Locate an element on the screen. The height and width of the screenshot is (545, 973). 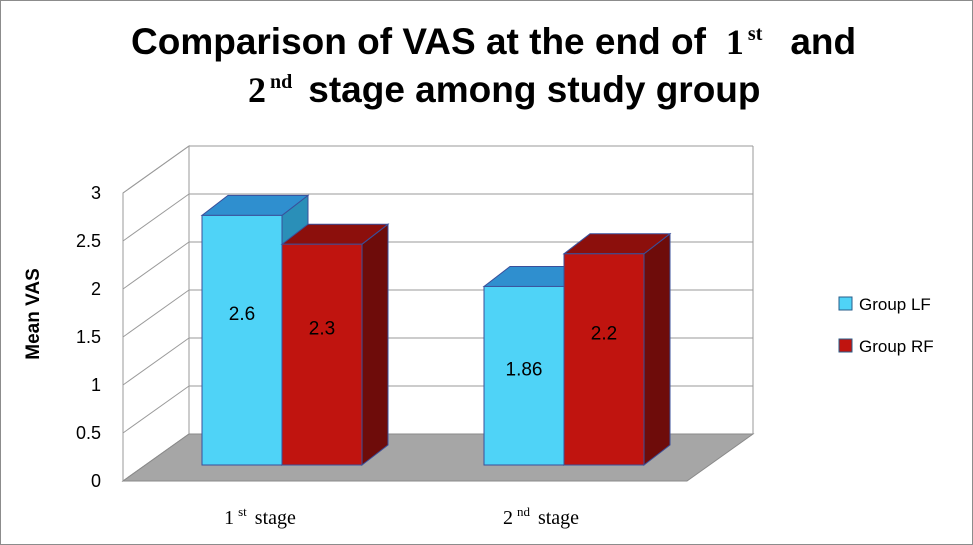
title-line1-text: Comparison of VAS at the end of is located at coordinates (419, 41).